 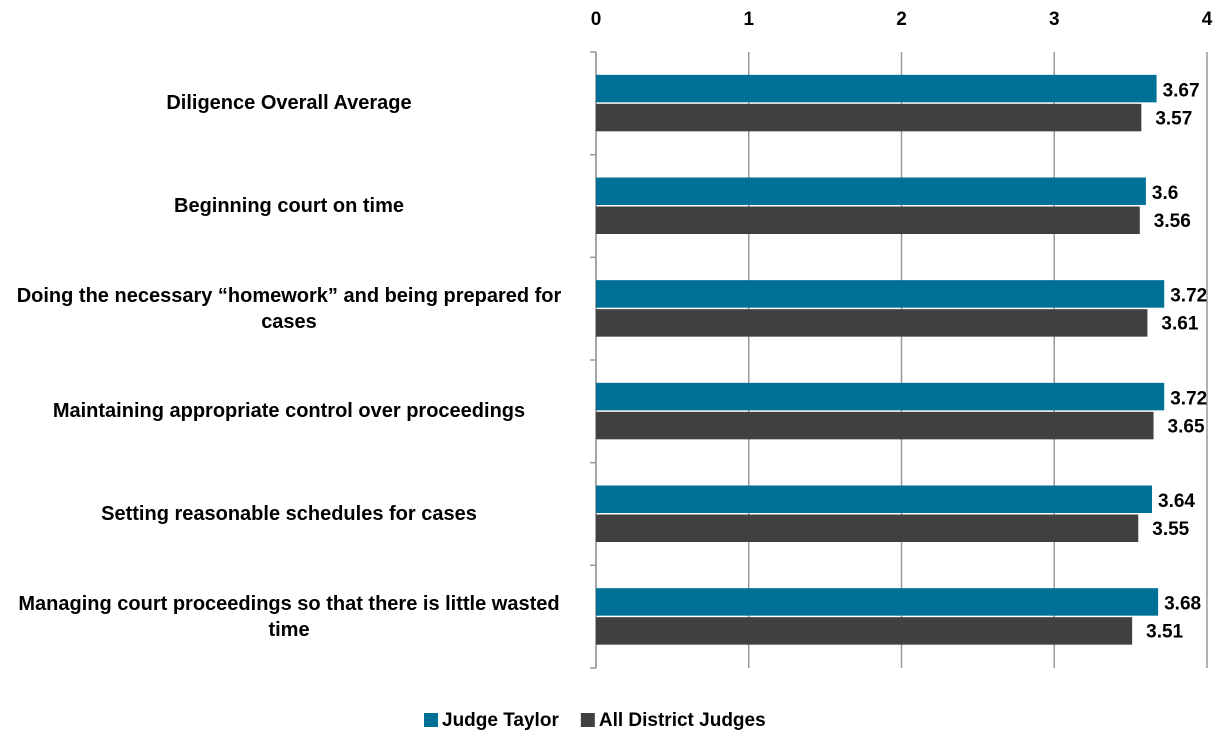 I want to click on value-label: 3.56, so click(x=1172, y=221).